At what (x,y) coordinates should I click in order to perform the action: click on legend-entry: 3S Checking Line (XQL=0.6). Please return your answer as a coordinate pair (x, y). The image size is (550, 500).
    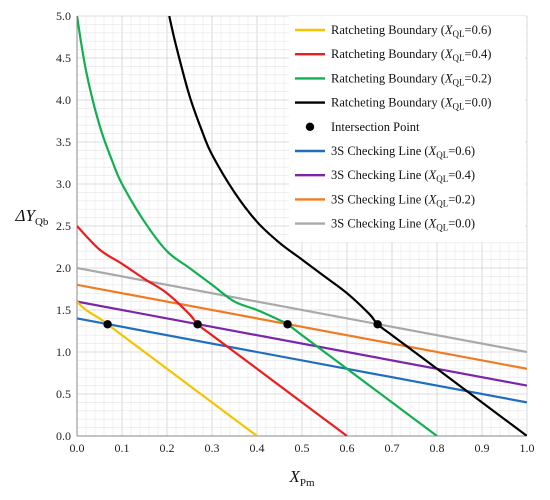
    Looking at the image, I should click on (385, 152).